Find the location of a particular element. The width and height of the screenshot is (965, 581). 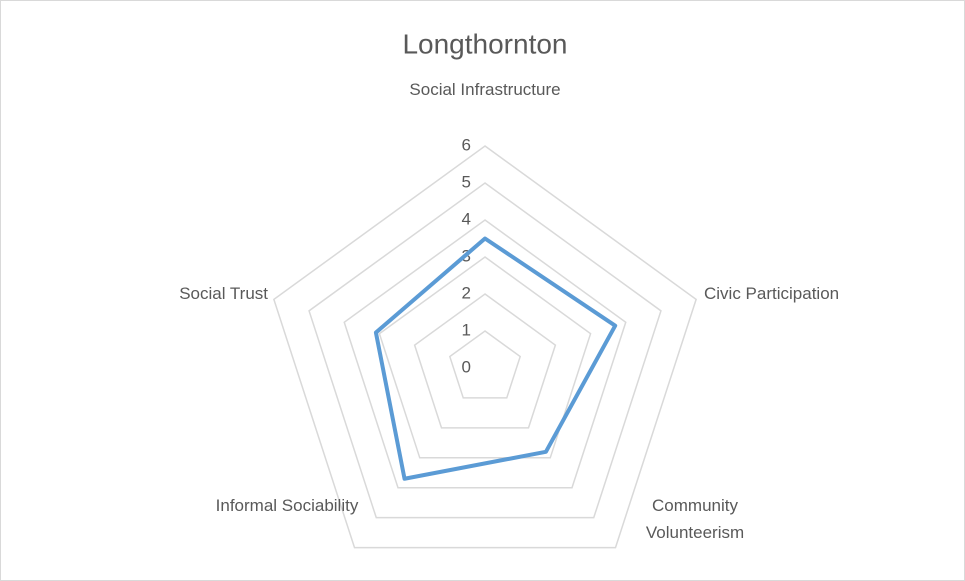

category-label: Informal Sociability is located at coordinates (287, 505).